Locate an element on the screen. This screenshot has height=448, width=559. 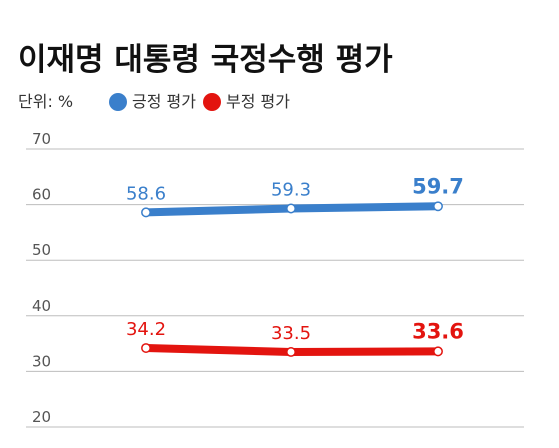
legend-label-positive: 긍정 평가 is located at coordinates (164, 101).